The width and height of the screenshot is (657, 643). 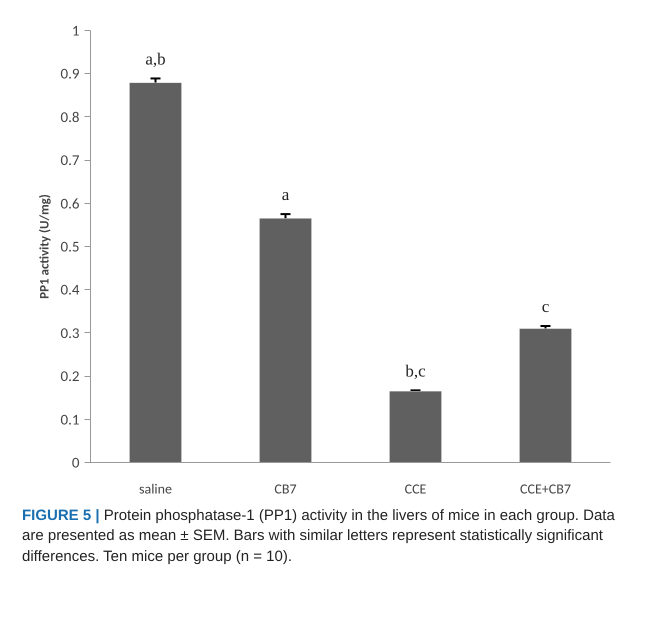 What do you see at coordinates (70, 420) in the screenshot?
I see `y-tick-label: 0.1` at bounding box center [70, 420].